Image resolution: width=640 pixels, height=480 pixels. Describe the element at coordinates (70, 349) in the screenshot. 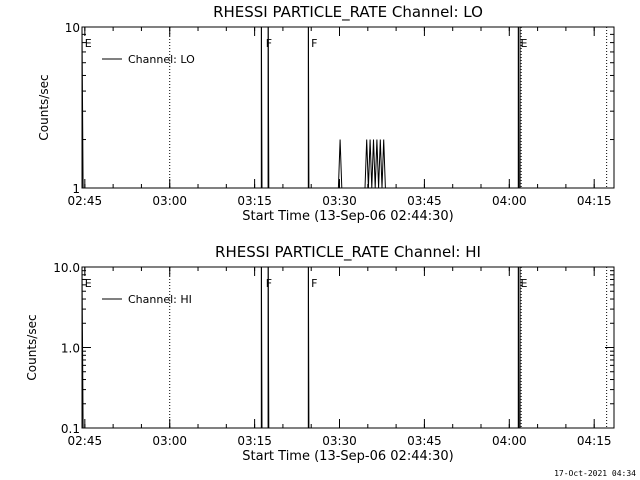

I see `chart2-y-tick-label: 1.0` at that location.